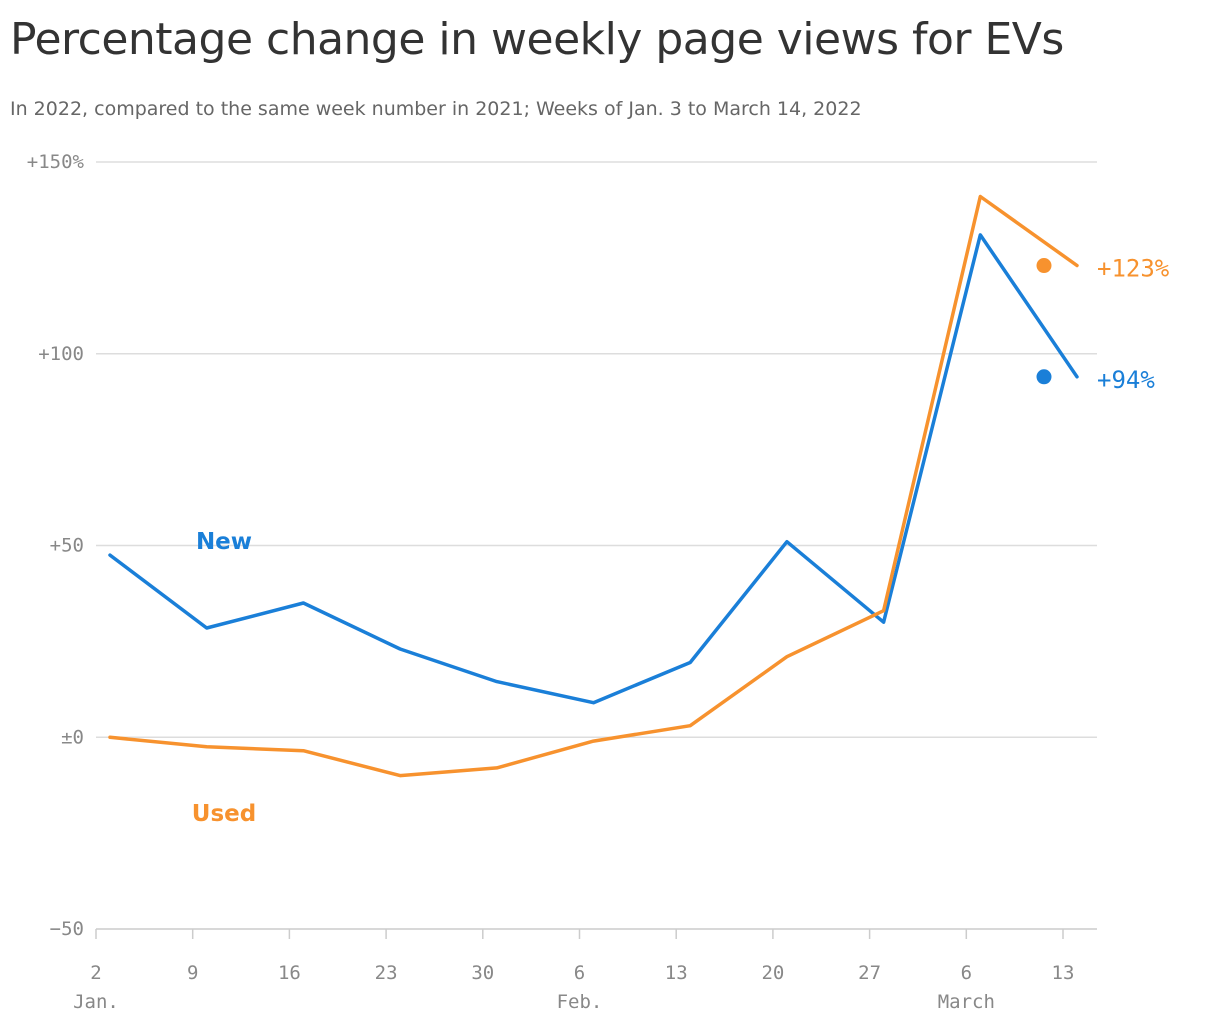 This screenshot has height=1020, width=1220. Describe the element at coordinates (1044, 377) in the screenshot. I see `end-point-new` at that location.